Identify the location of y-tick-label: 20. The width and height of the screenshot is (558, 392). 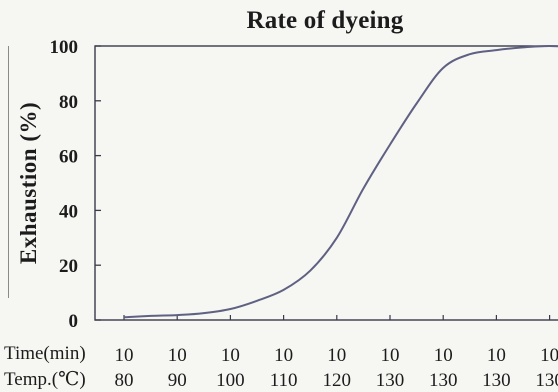
(68, 266).